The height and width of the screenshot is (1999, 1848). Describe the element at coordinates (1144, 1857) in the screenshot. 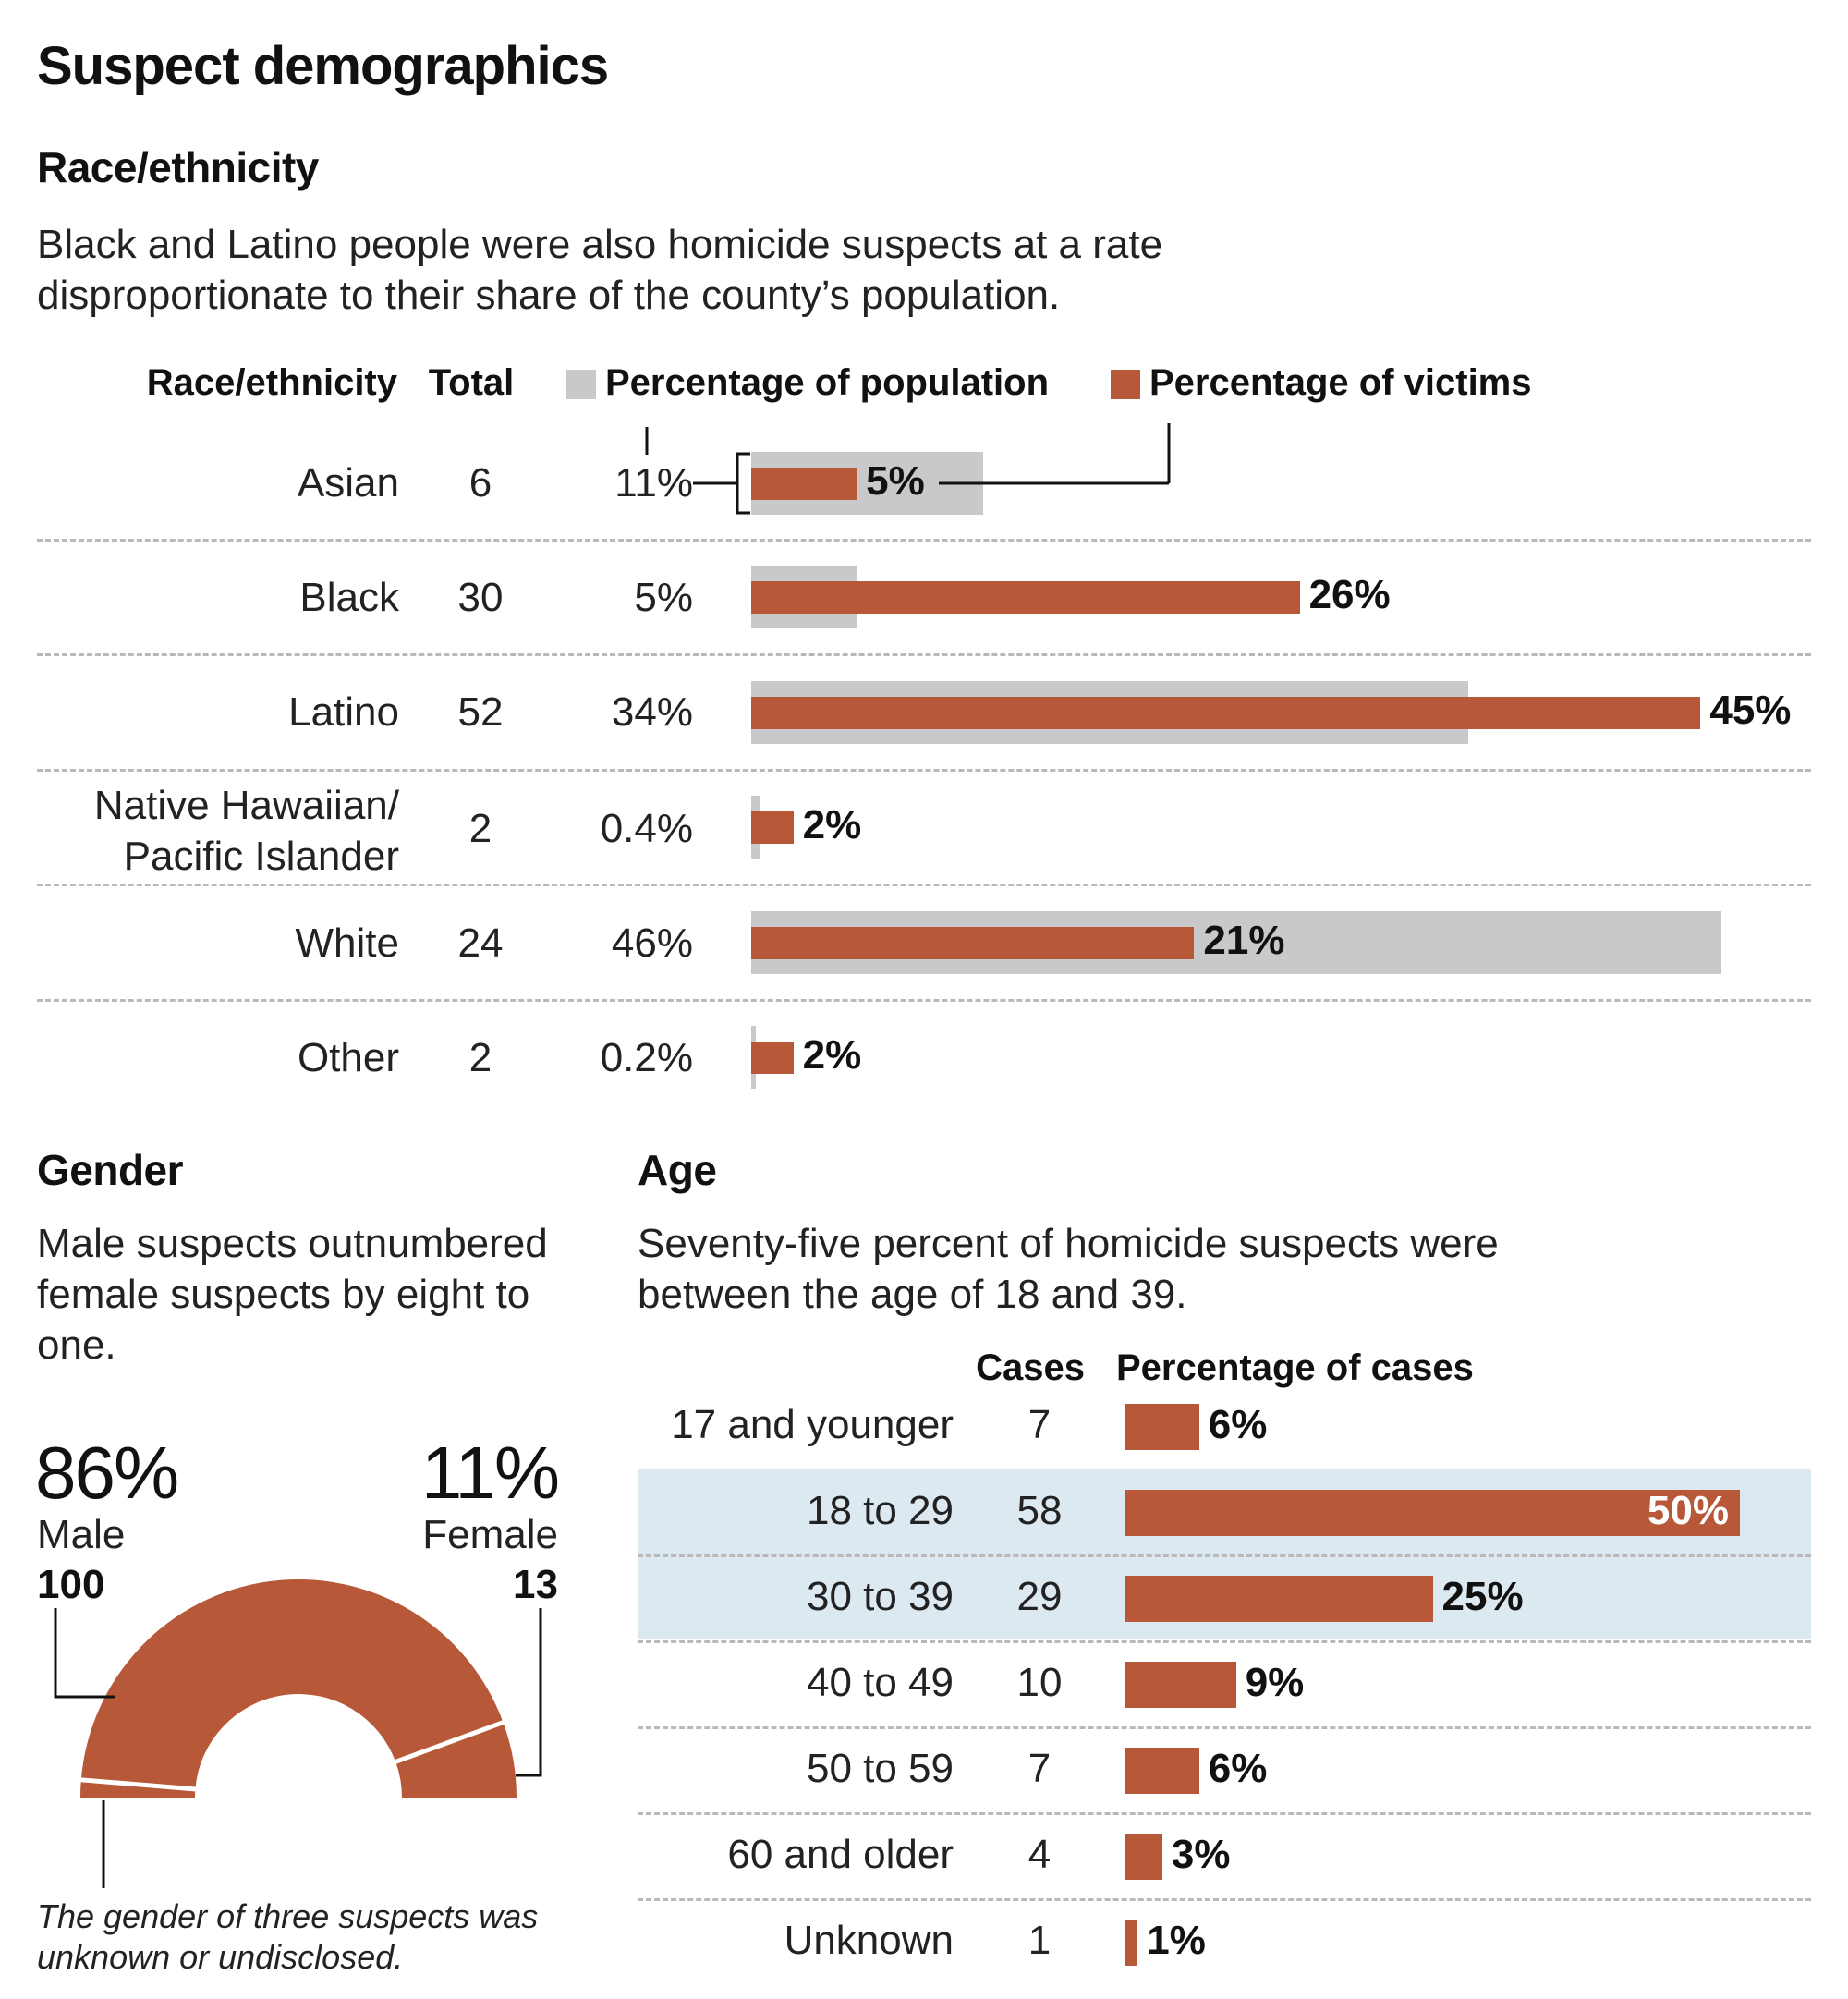

I see `age-bar-60-and-older` at that location.